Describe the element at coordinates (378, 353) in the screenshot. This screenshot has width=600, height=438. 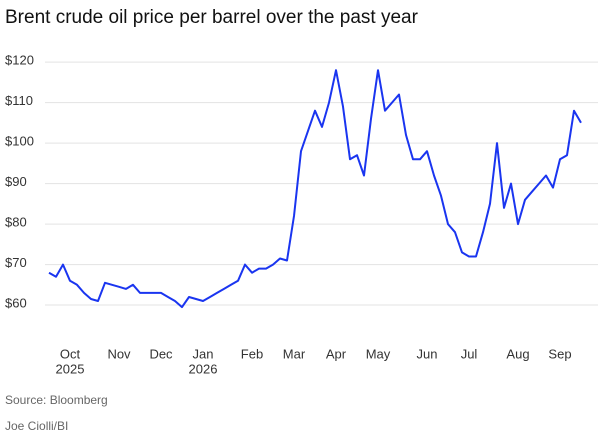
I see `x-tick-label: May` at that location.